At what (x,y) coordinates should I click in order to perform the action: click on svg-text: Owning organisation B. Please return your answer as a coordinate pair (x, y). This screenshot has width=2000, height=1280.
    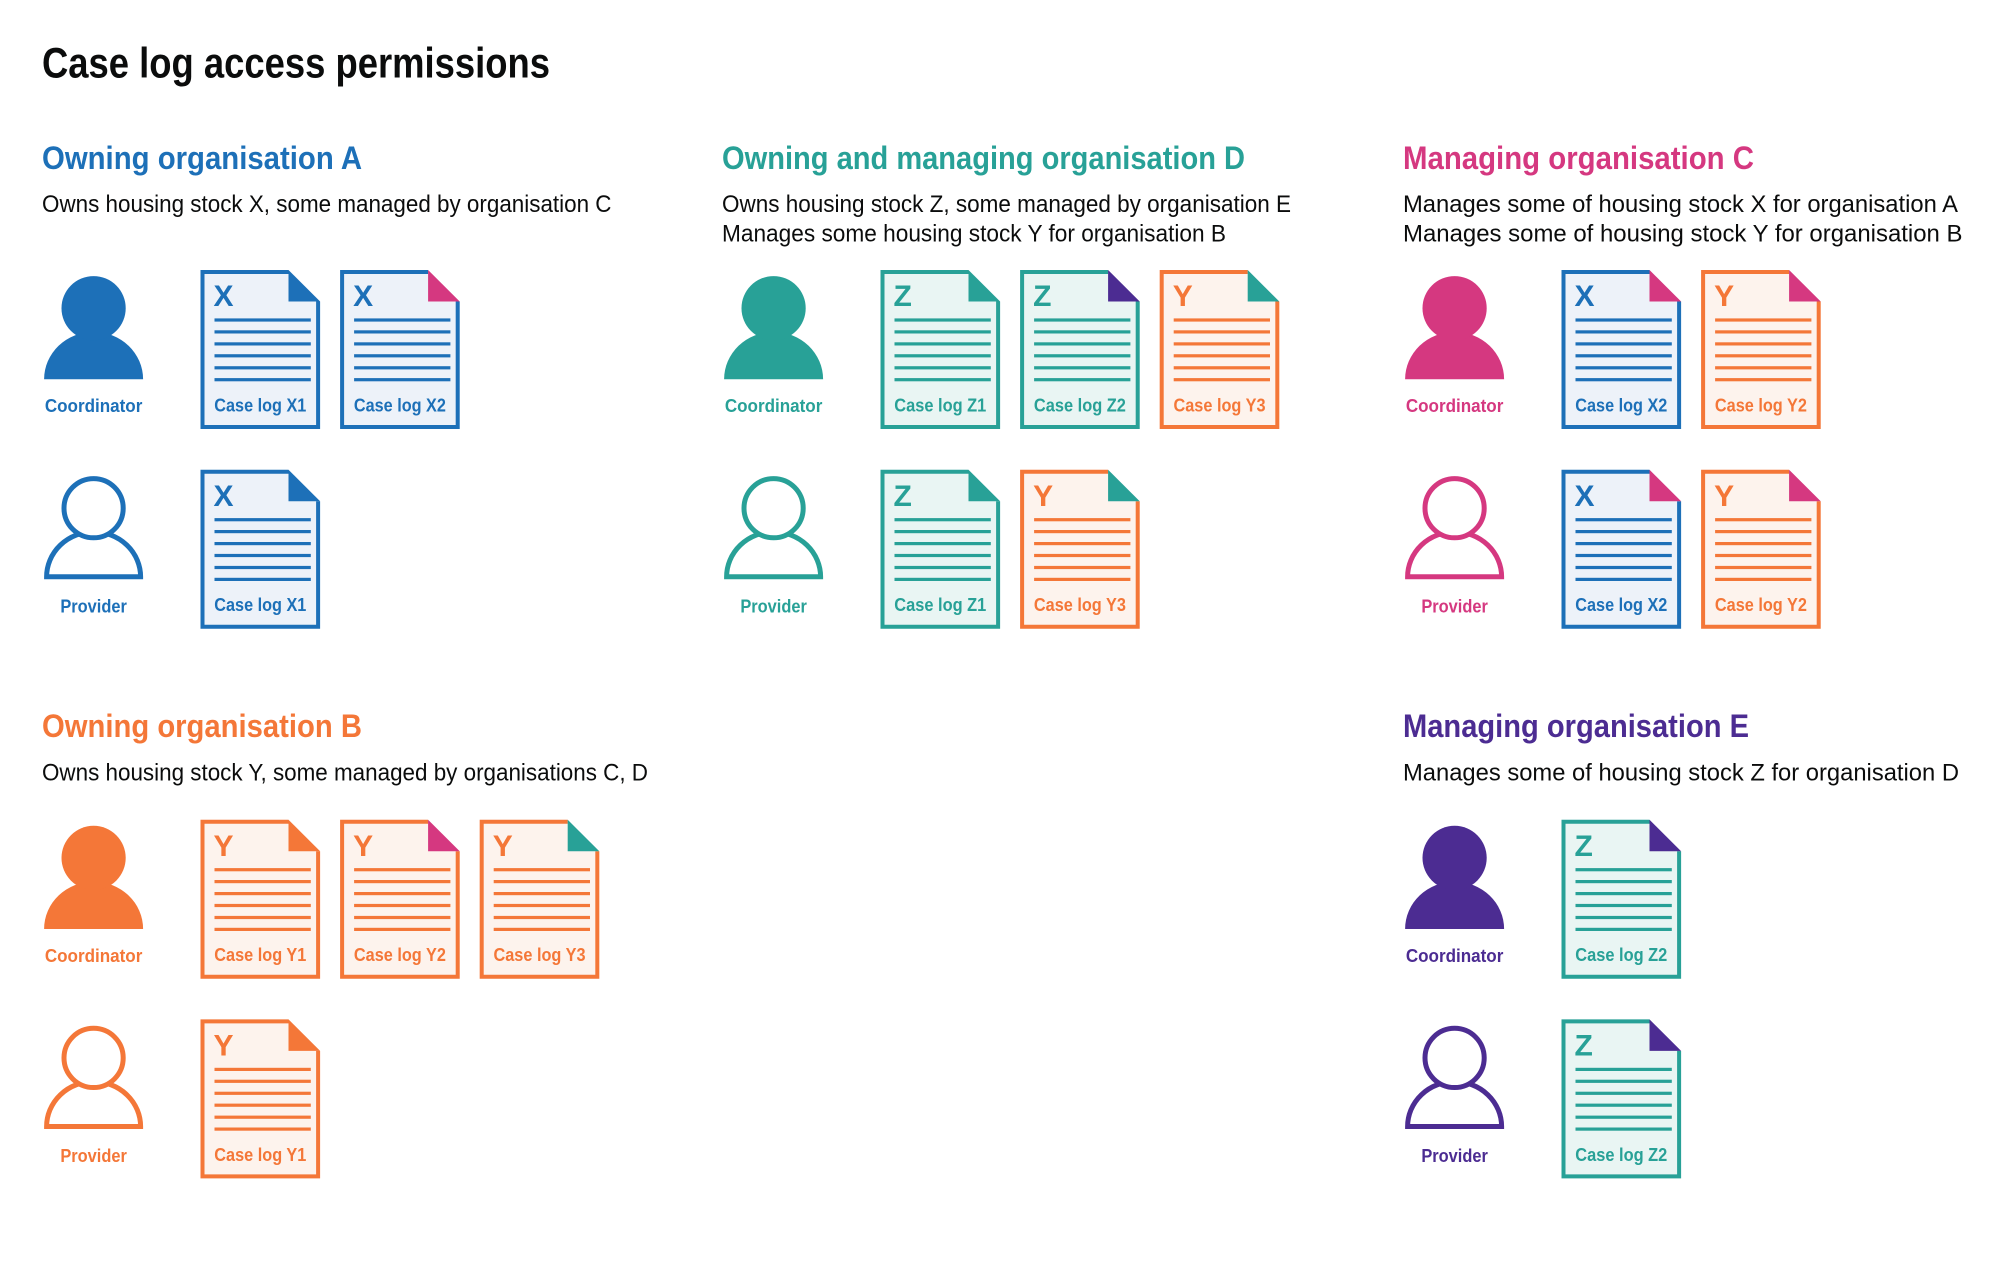
    Looking at the image, I should click on (202, 726).